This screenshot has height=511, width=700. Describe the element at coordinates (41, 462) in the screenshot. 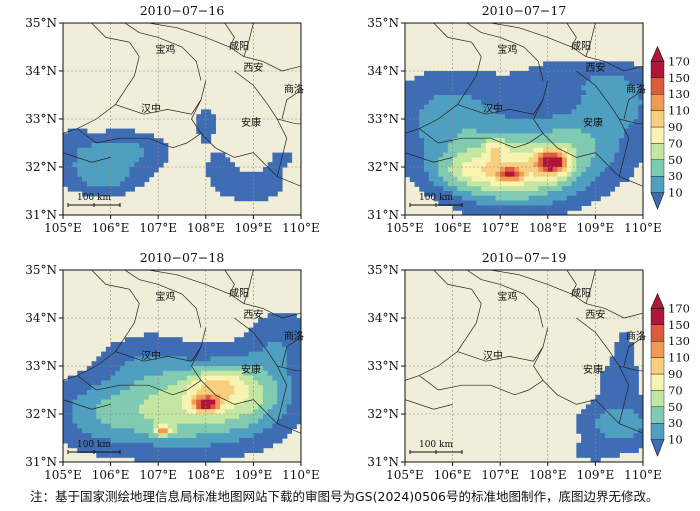

I see `lat-tick-label: 31°N` at that location.